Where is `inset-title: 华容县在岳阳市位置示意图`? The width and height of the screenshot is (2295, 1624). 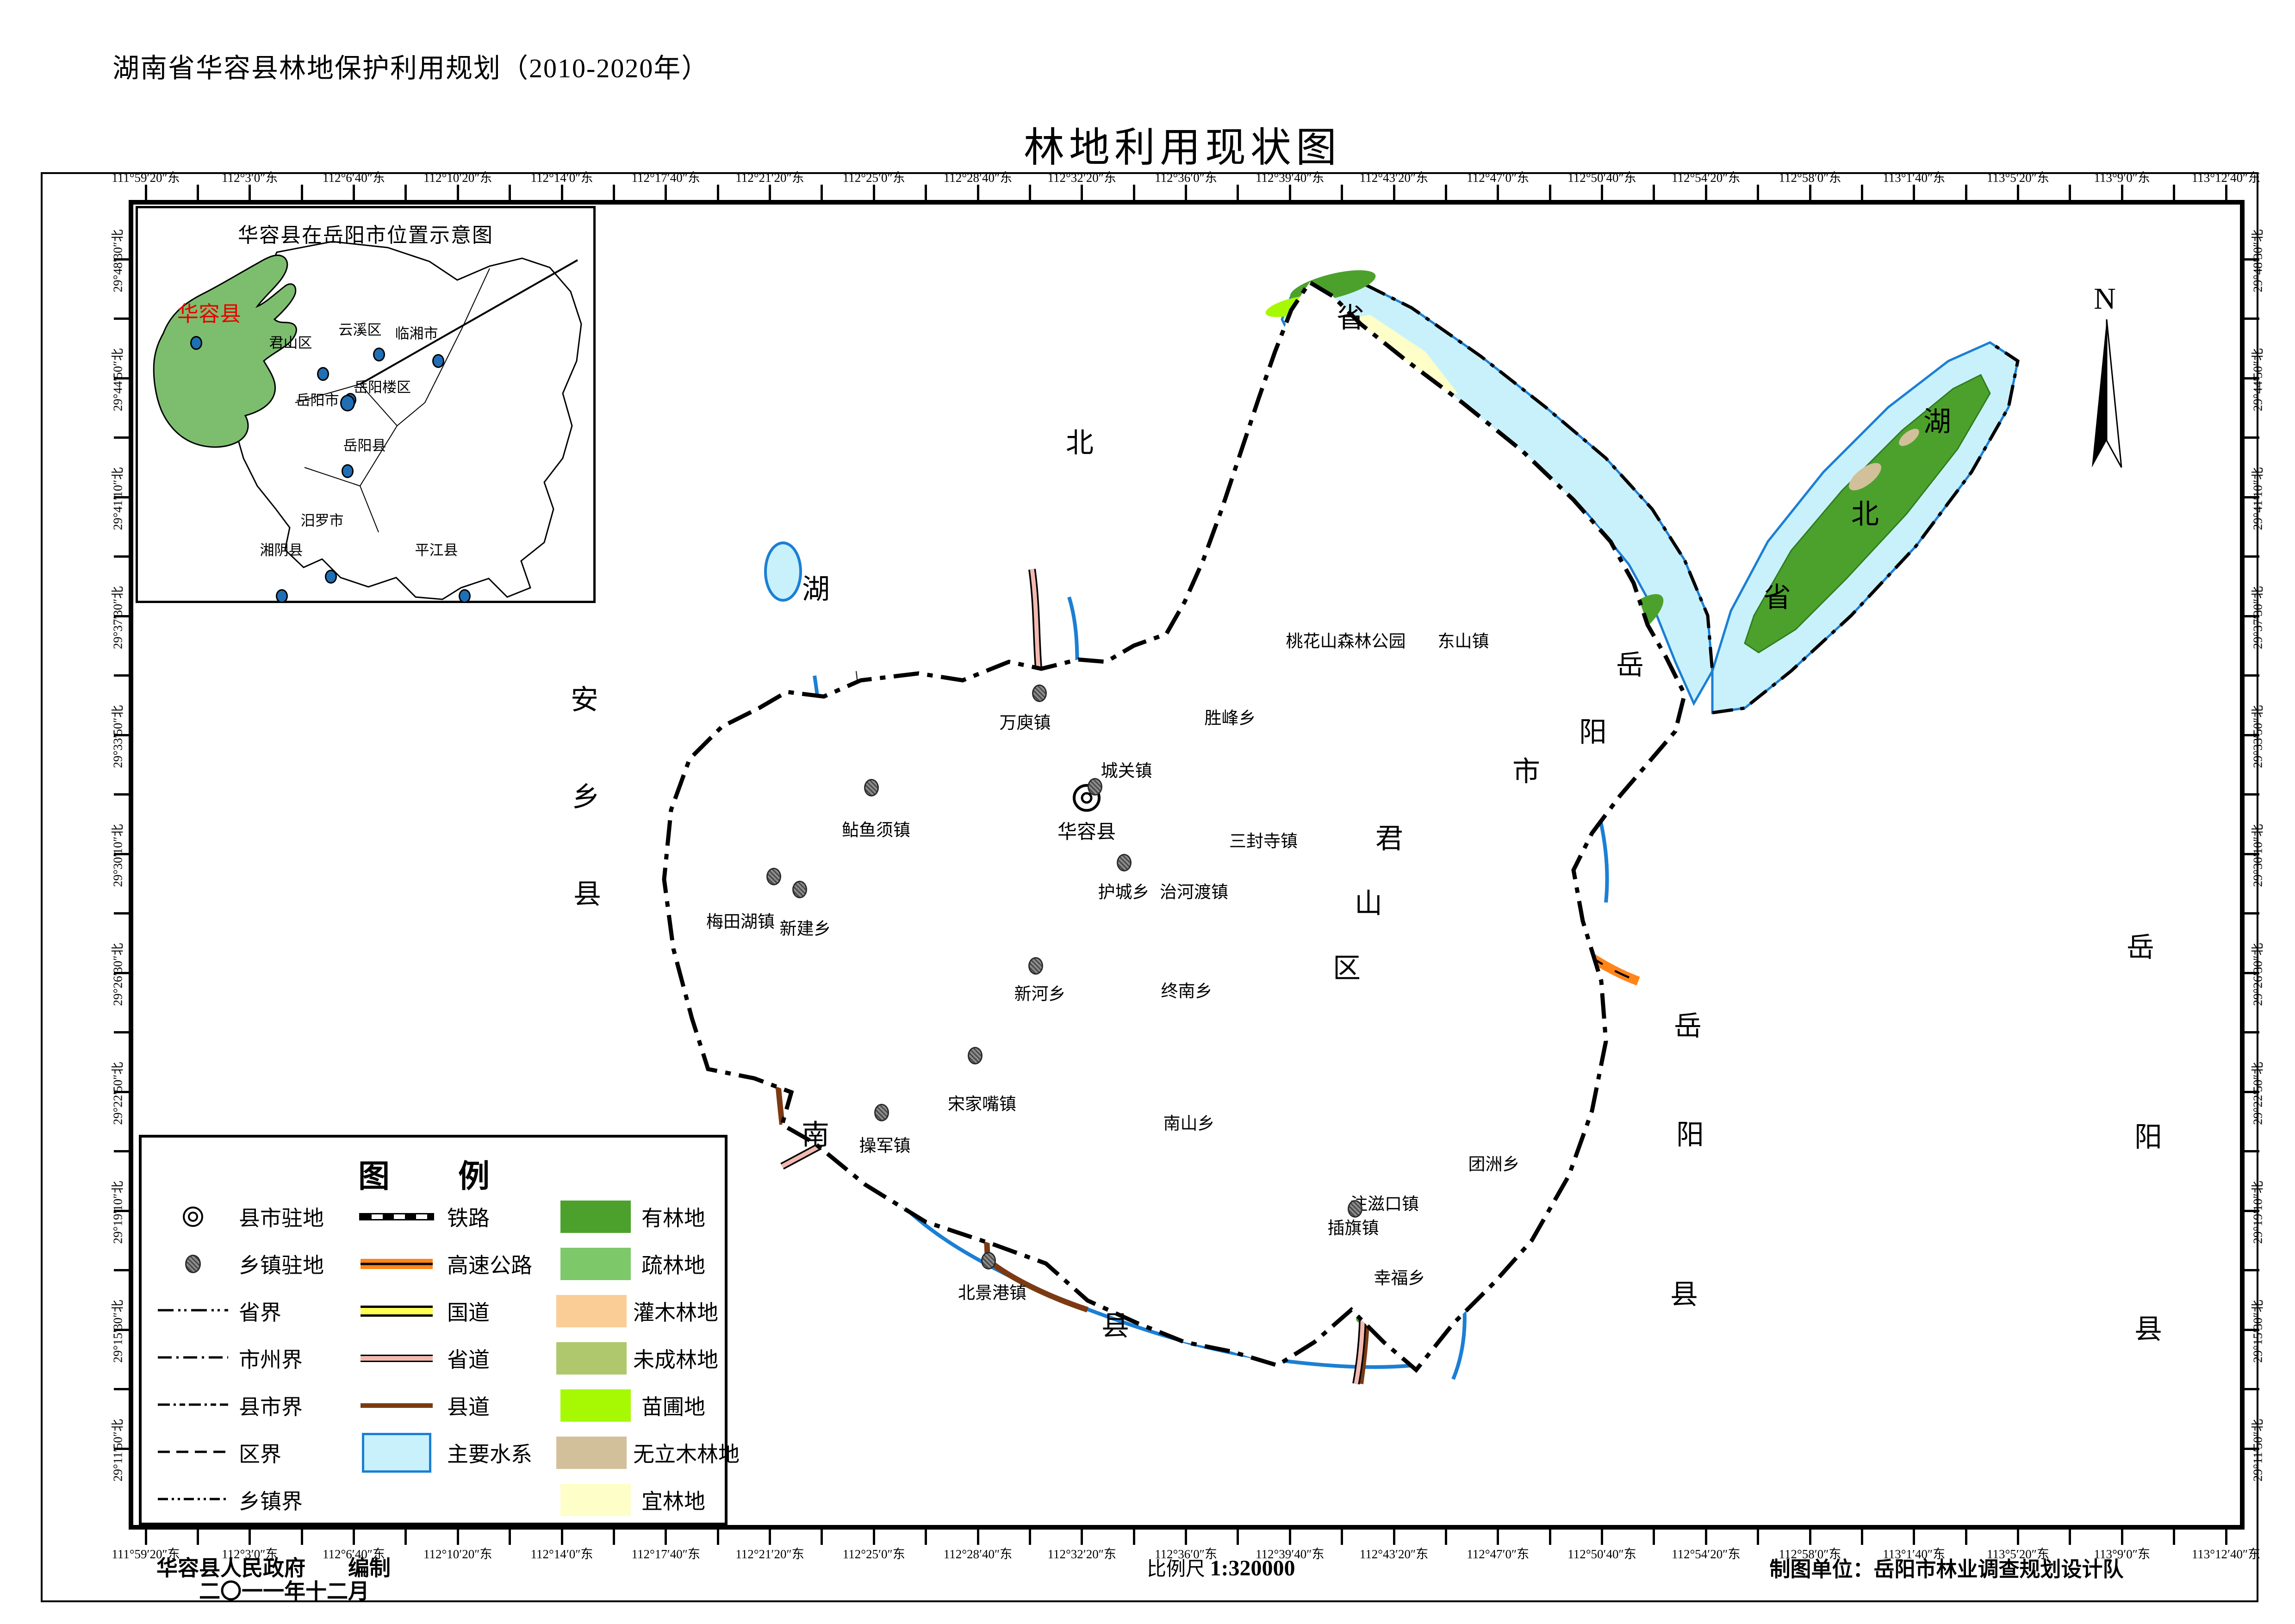 inset-title: 华容县在岳阳市位置示意图 is located at coordinates (365, 235).